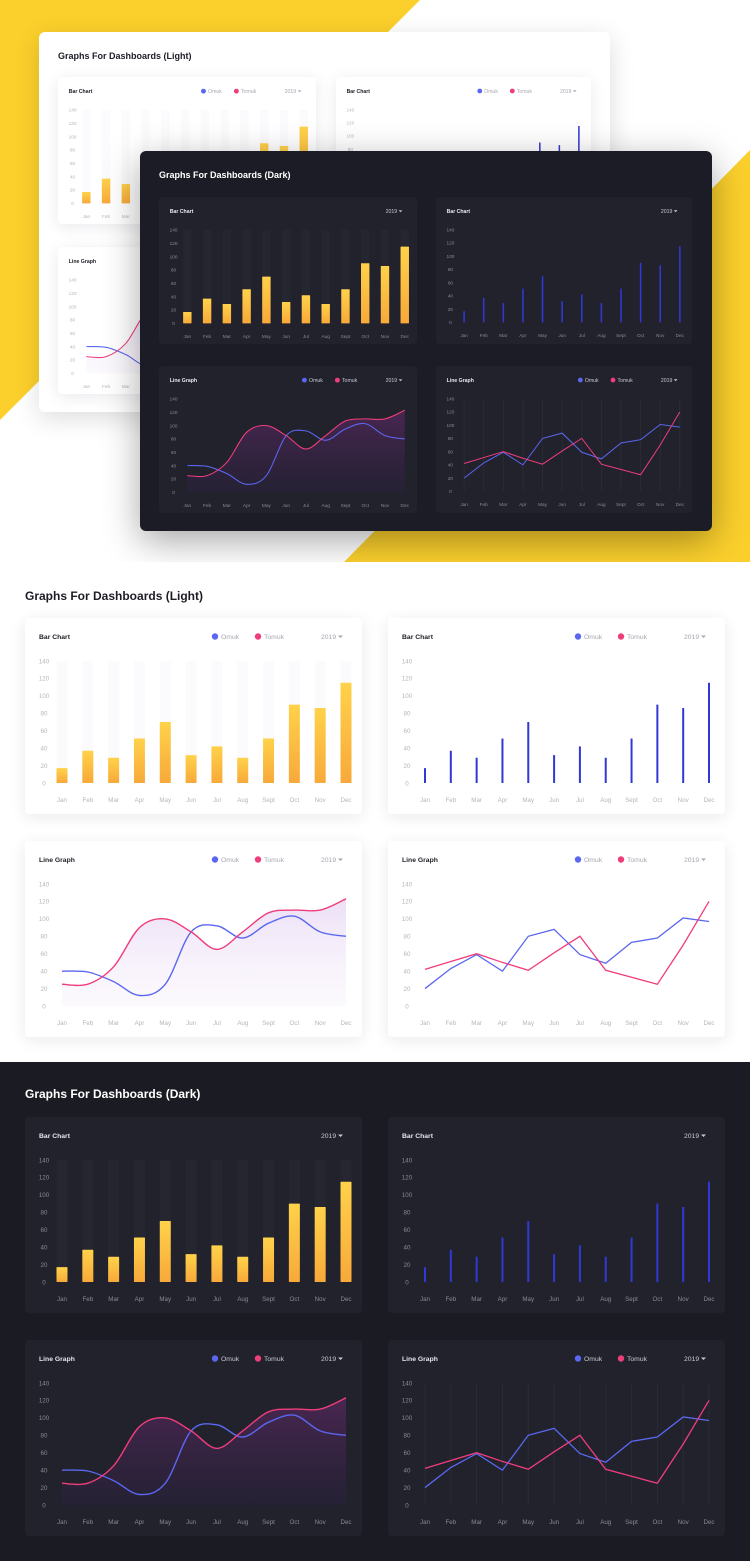 The image size is (750, 1561). What do you see at coordinates (114, 596) in the screenshot?
I see `section-title-light: Graphs For Dashboards (Light)` at bounding box center [114, 596].